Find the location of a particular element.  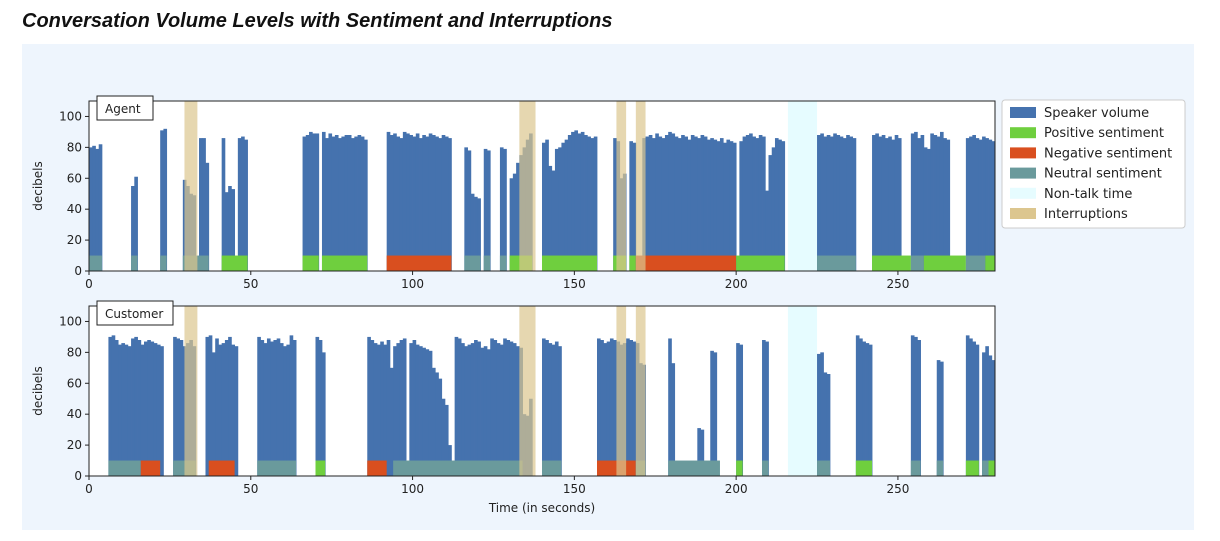

x-tick-label: 50 is located at coordinates (250, 284).